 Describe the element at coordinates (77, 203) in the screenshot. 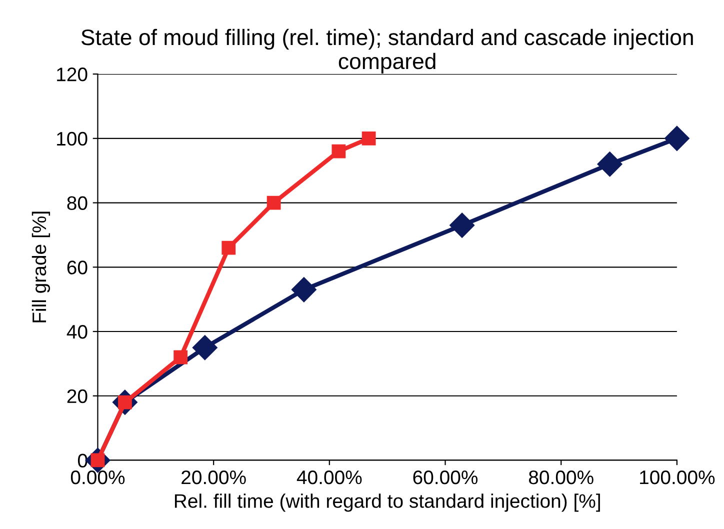

I see `y-tick-label: 80` at that location.